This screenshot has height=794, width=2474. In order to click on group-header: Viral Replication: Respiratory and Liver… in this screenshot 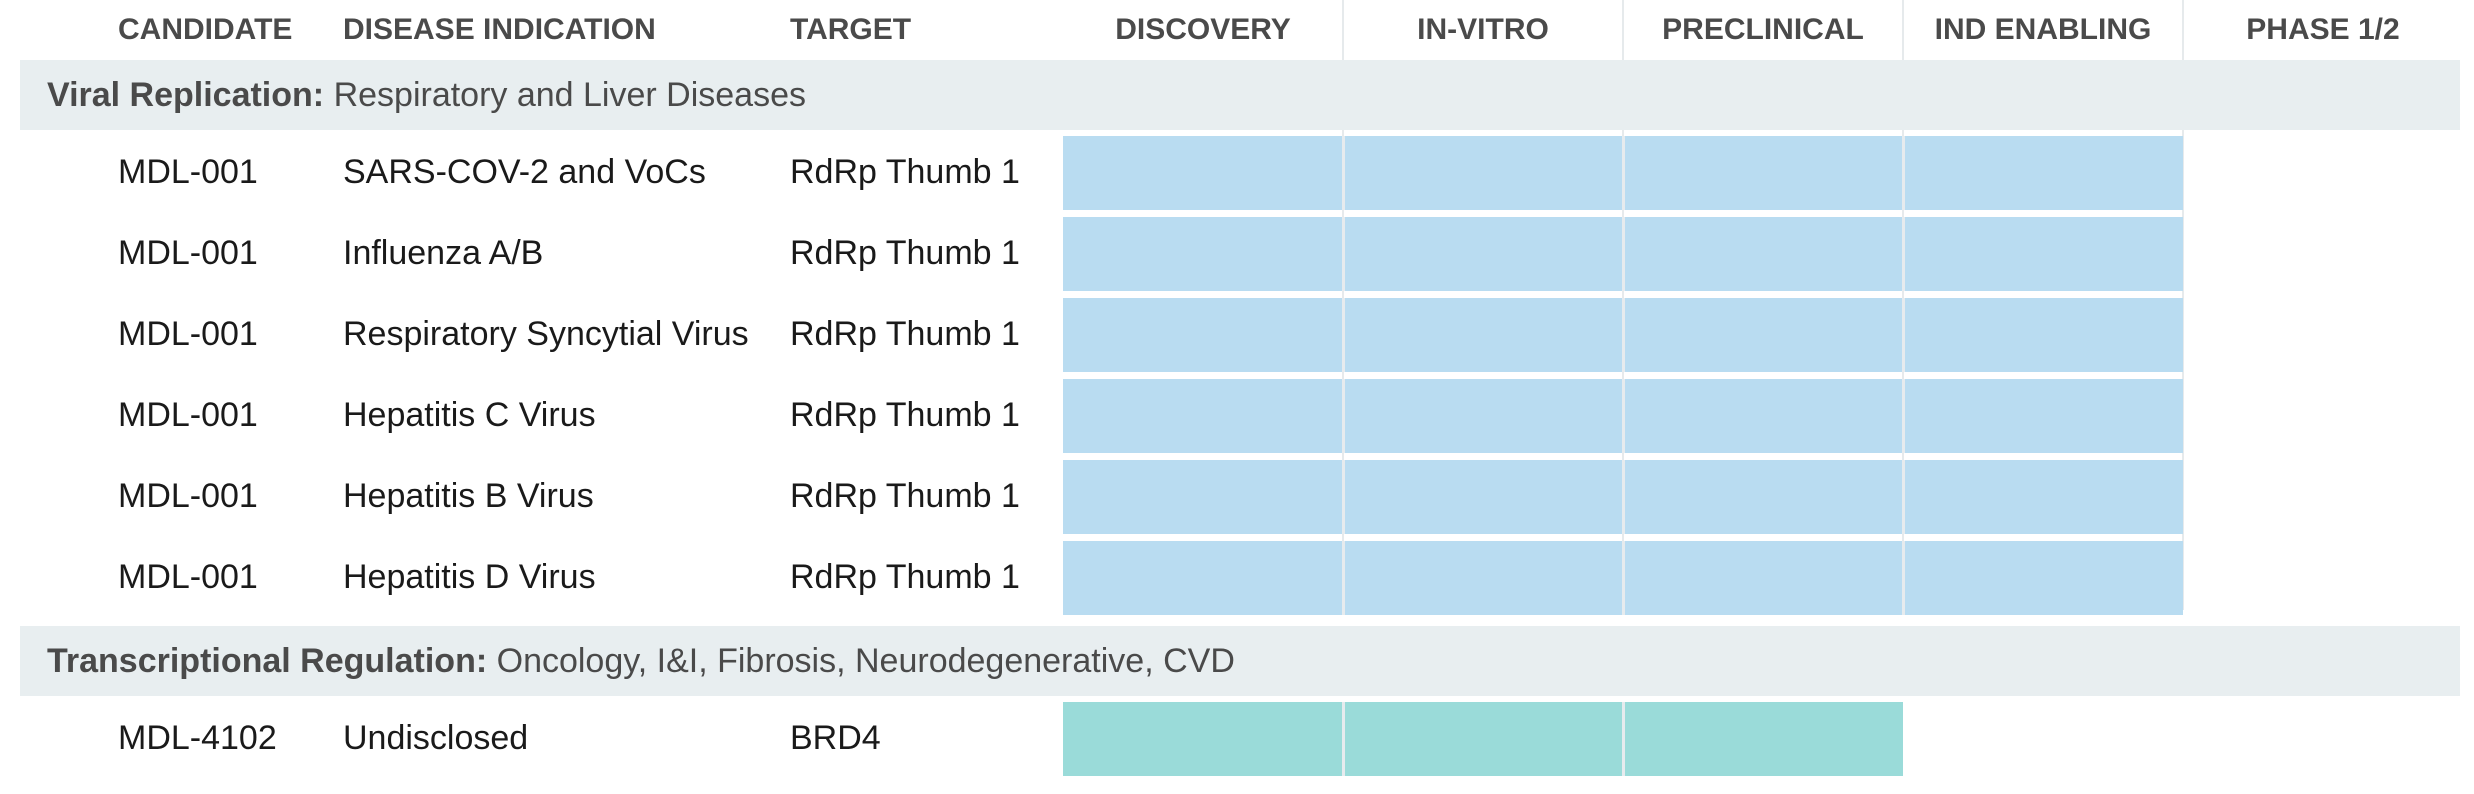, I will do `click(1240, 95)`.